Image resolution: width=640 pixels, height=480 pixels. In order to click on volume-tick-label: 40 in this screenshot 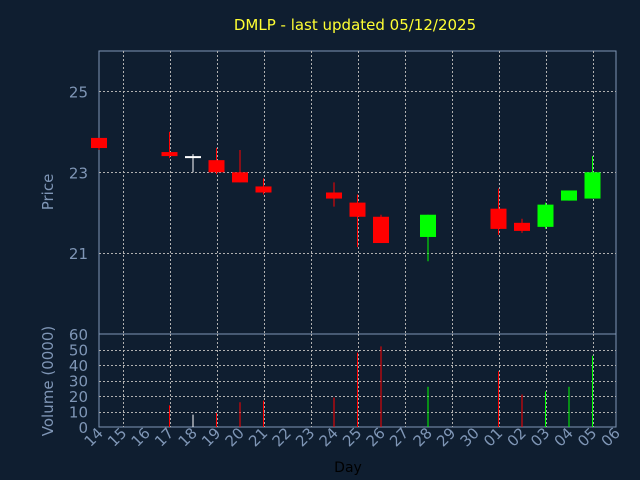, I will do `click(78, 366)`.